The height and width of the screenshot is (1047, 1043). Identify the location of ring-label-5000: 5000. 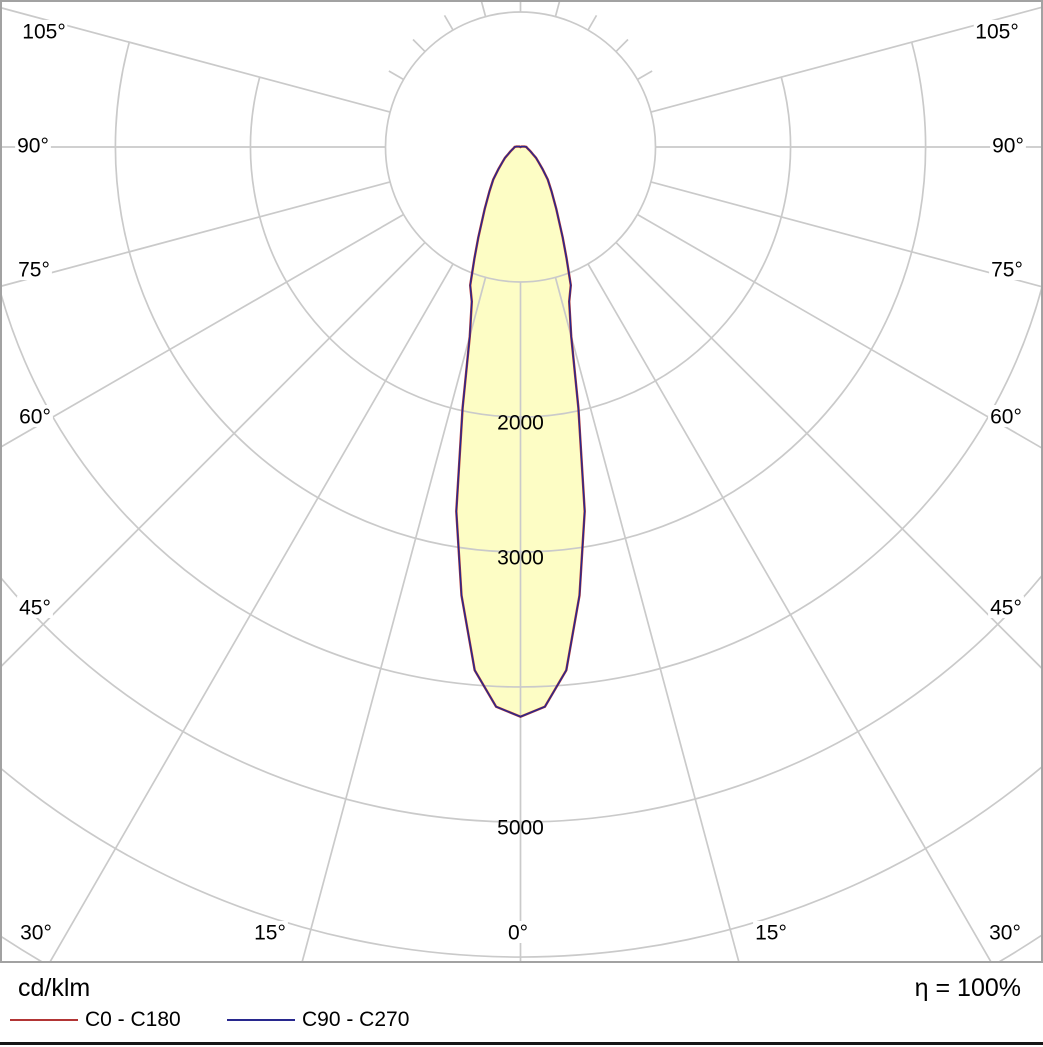
(520, 828).